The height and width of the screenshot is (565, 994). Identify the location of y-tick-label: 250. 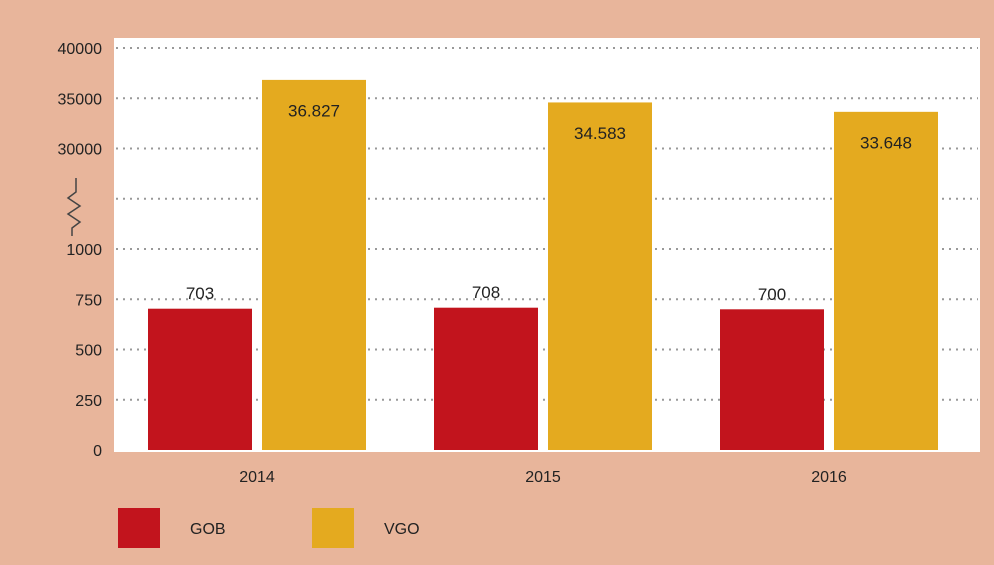
(88, 401).